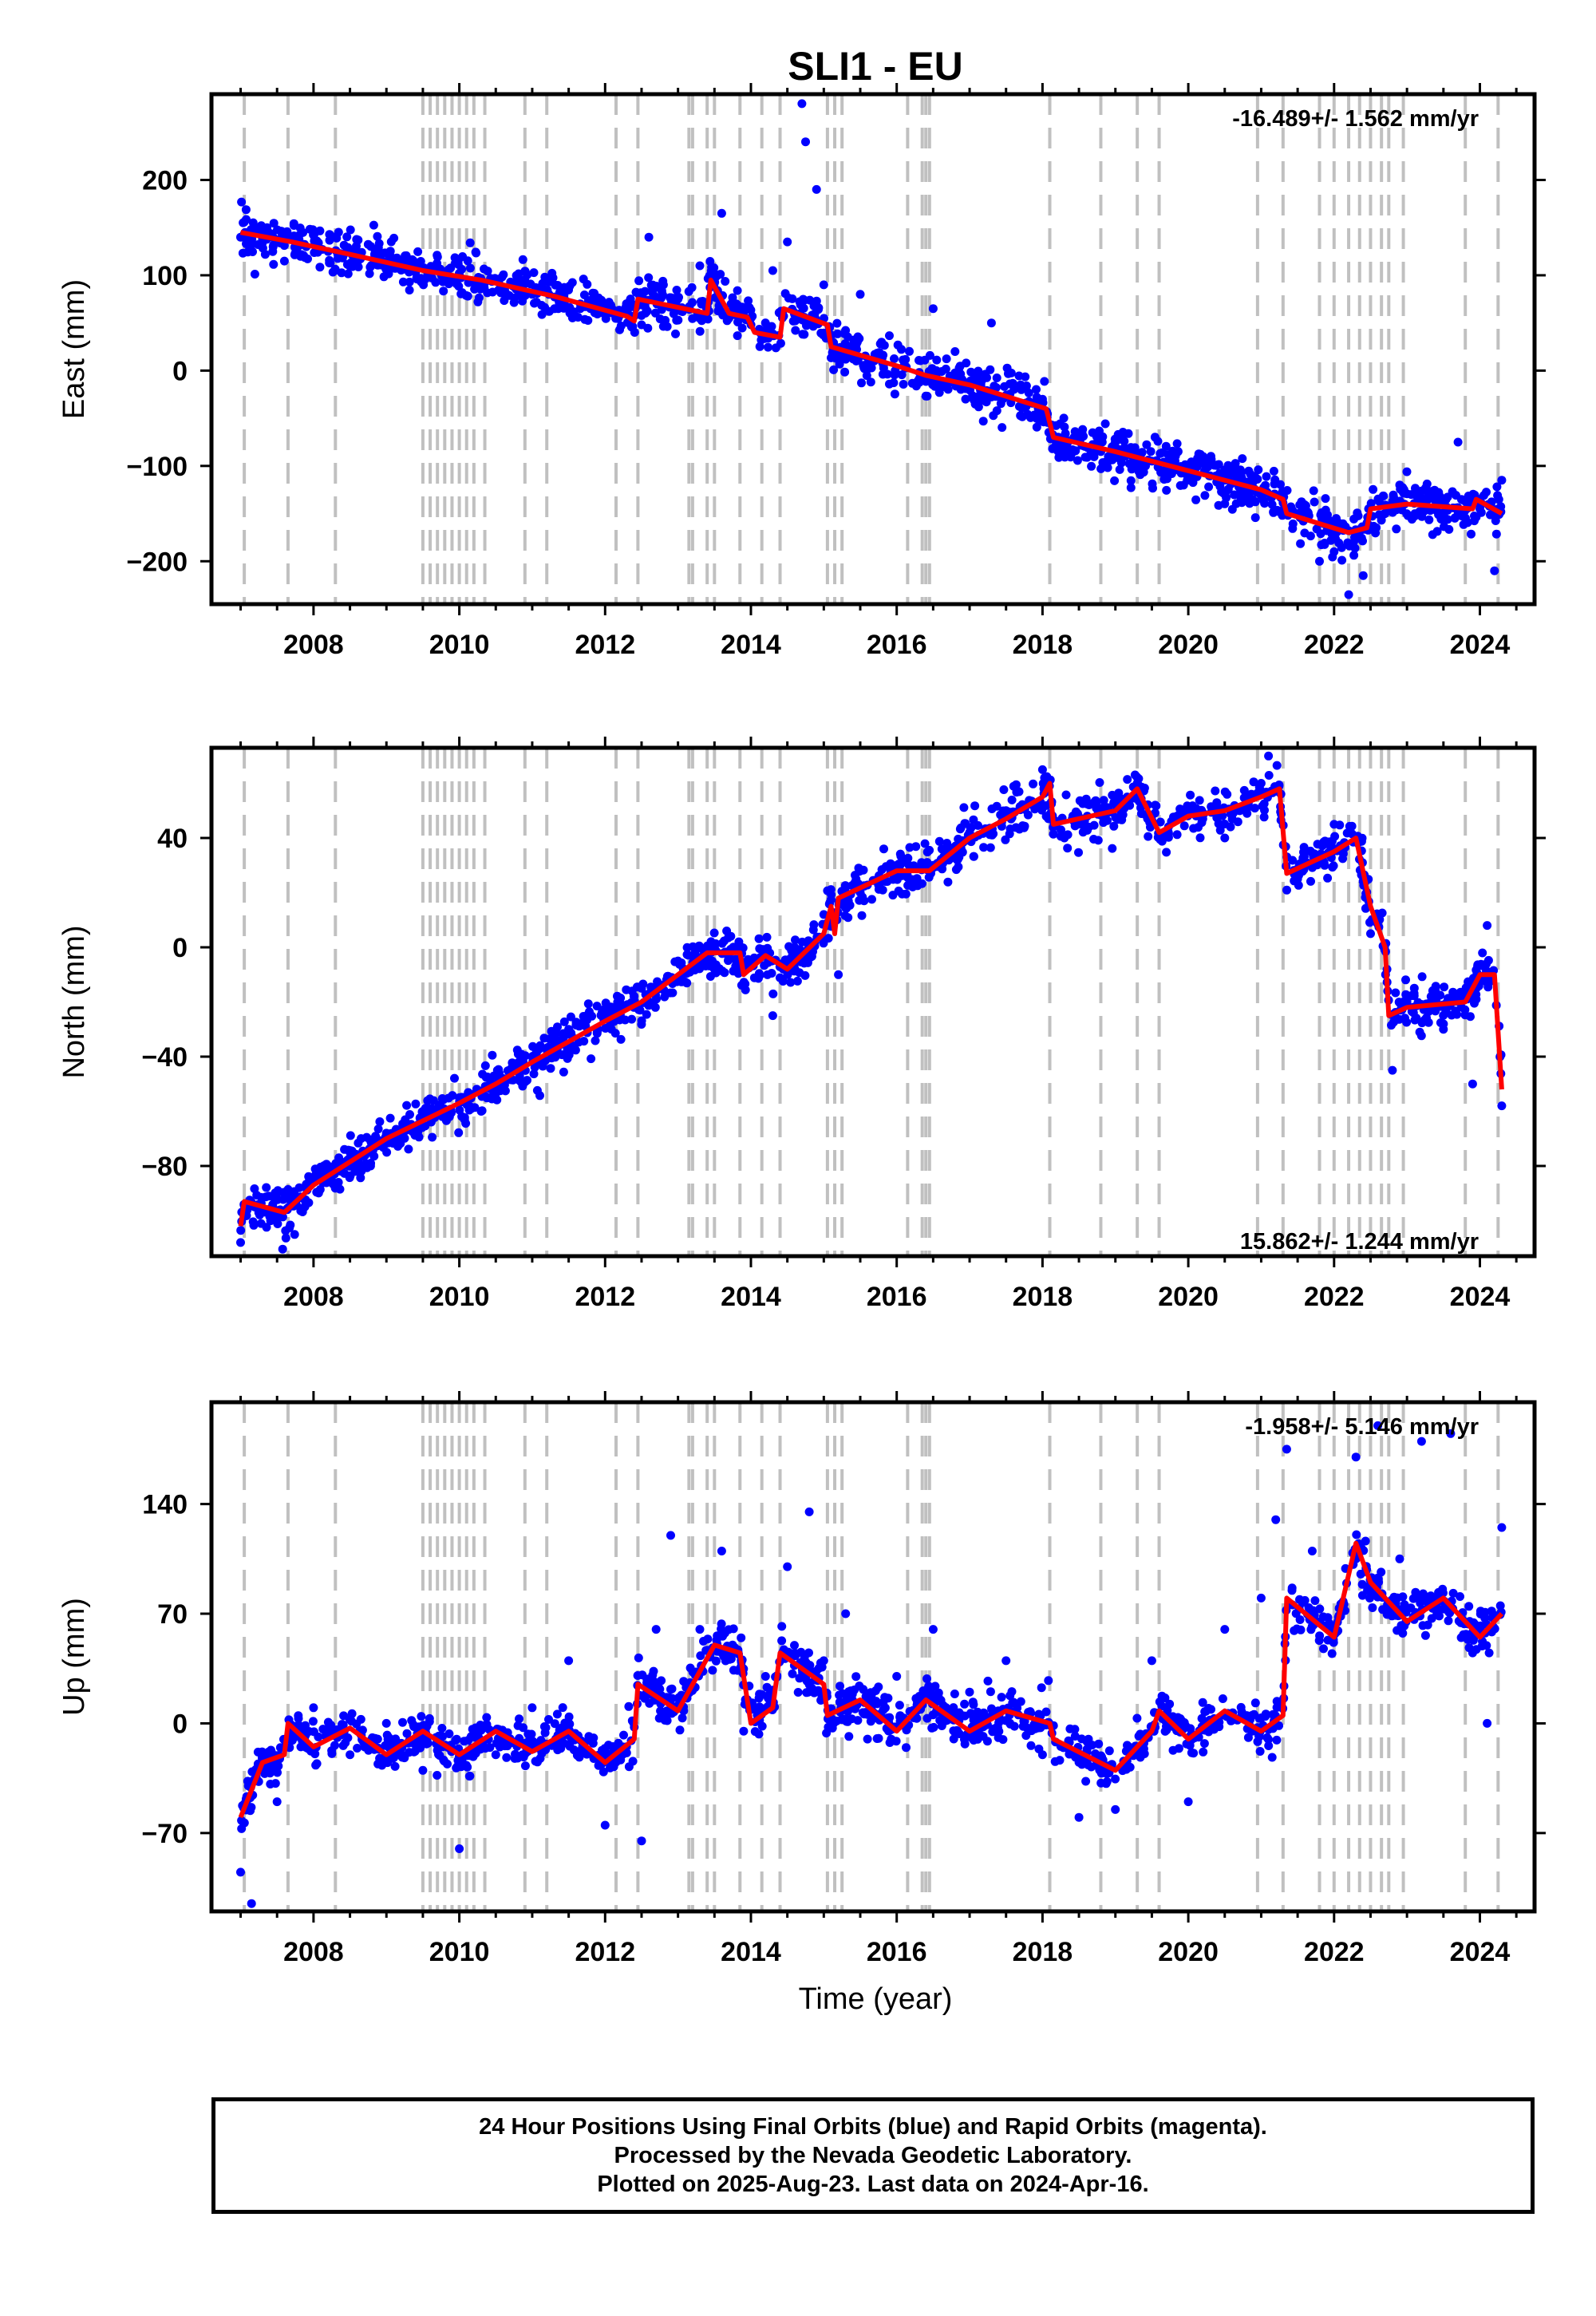  I want to click on east-model-line, so click(871, 383).